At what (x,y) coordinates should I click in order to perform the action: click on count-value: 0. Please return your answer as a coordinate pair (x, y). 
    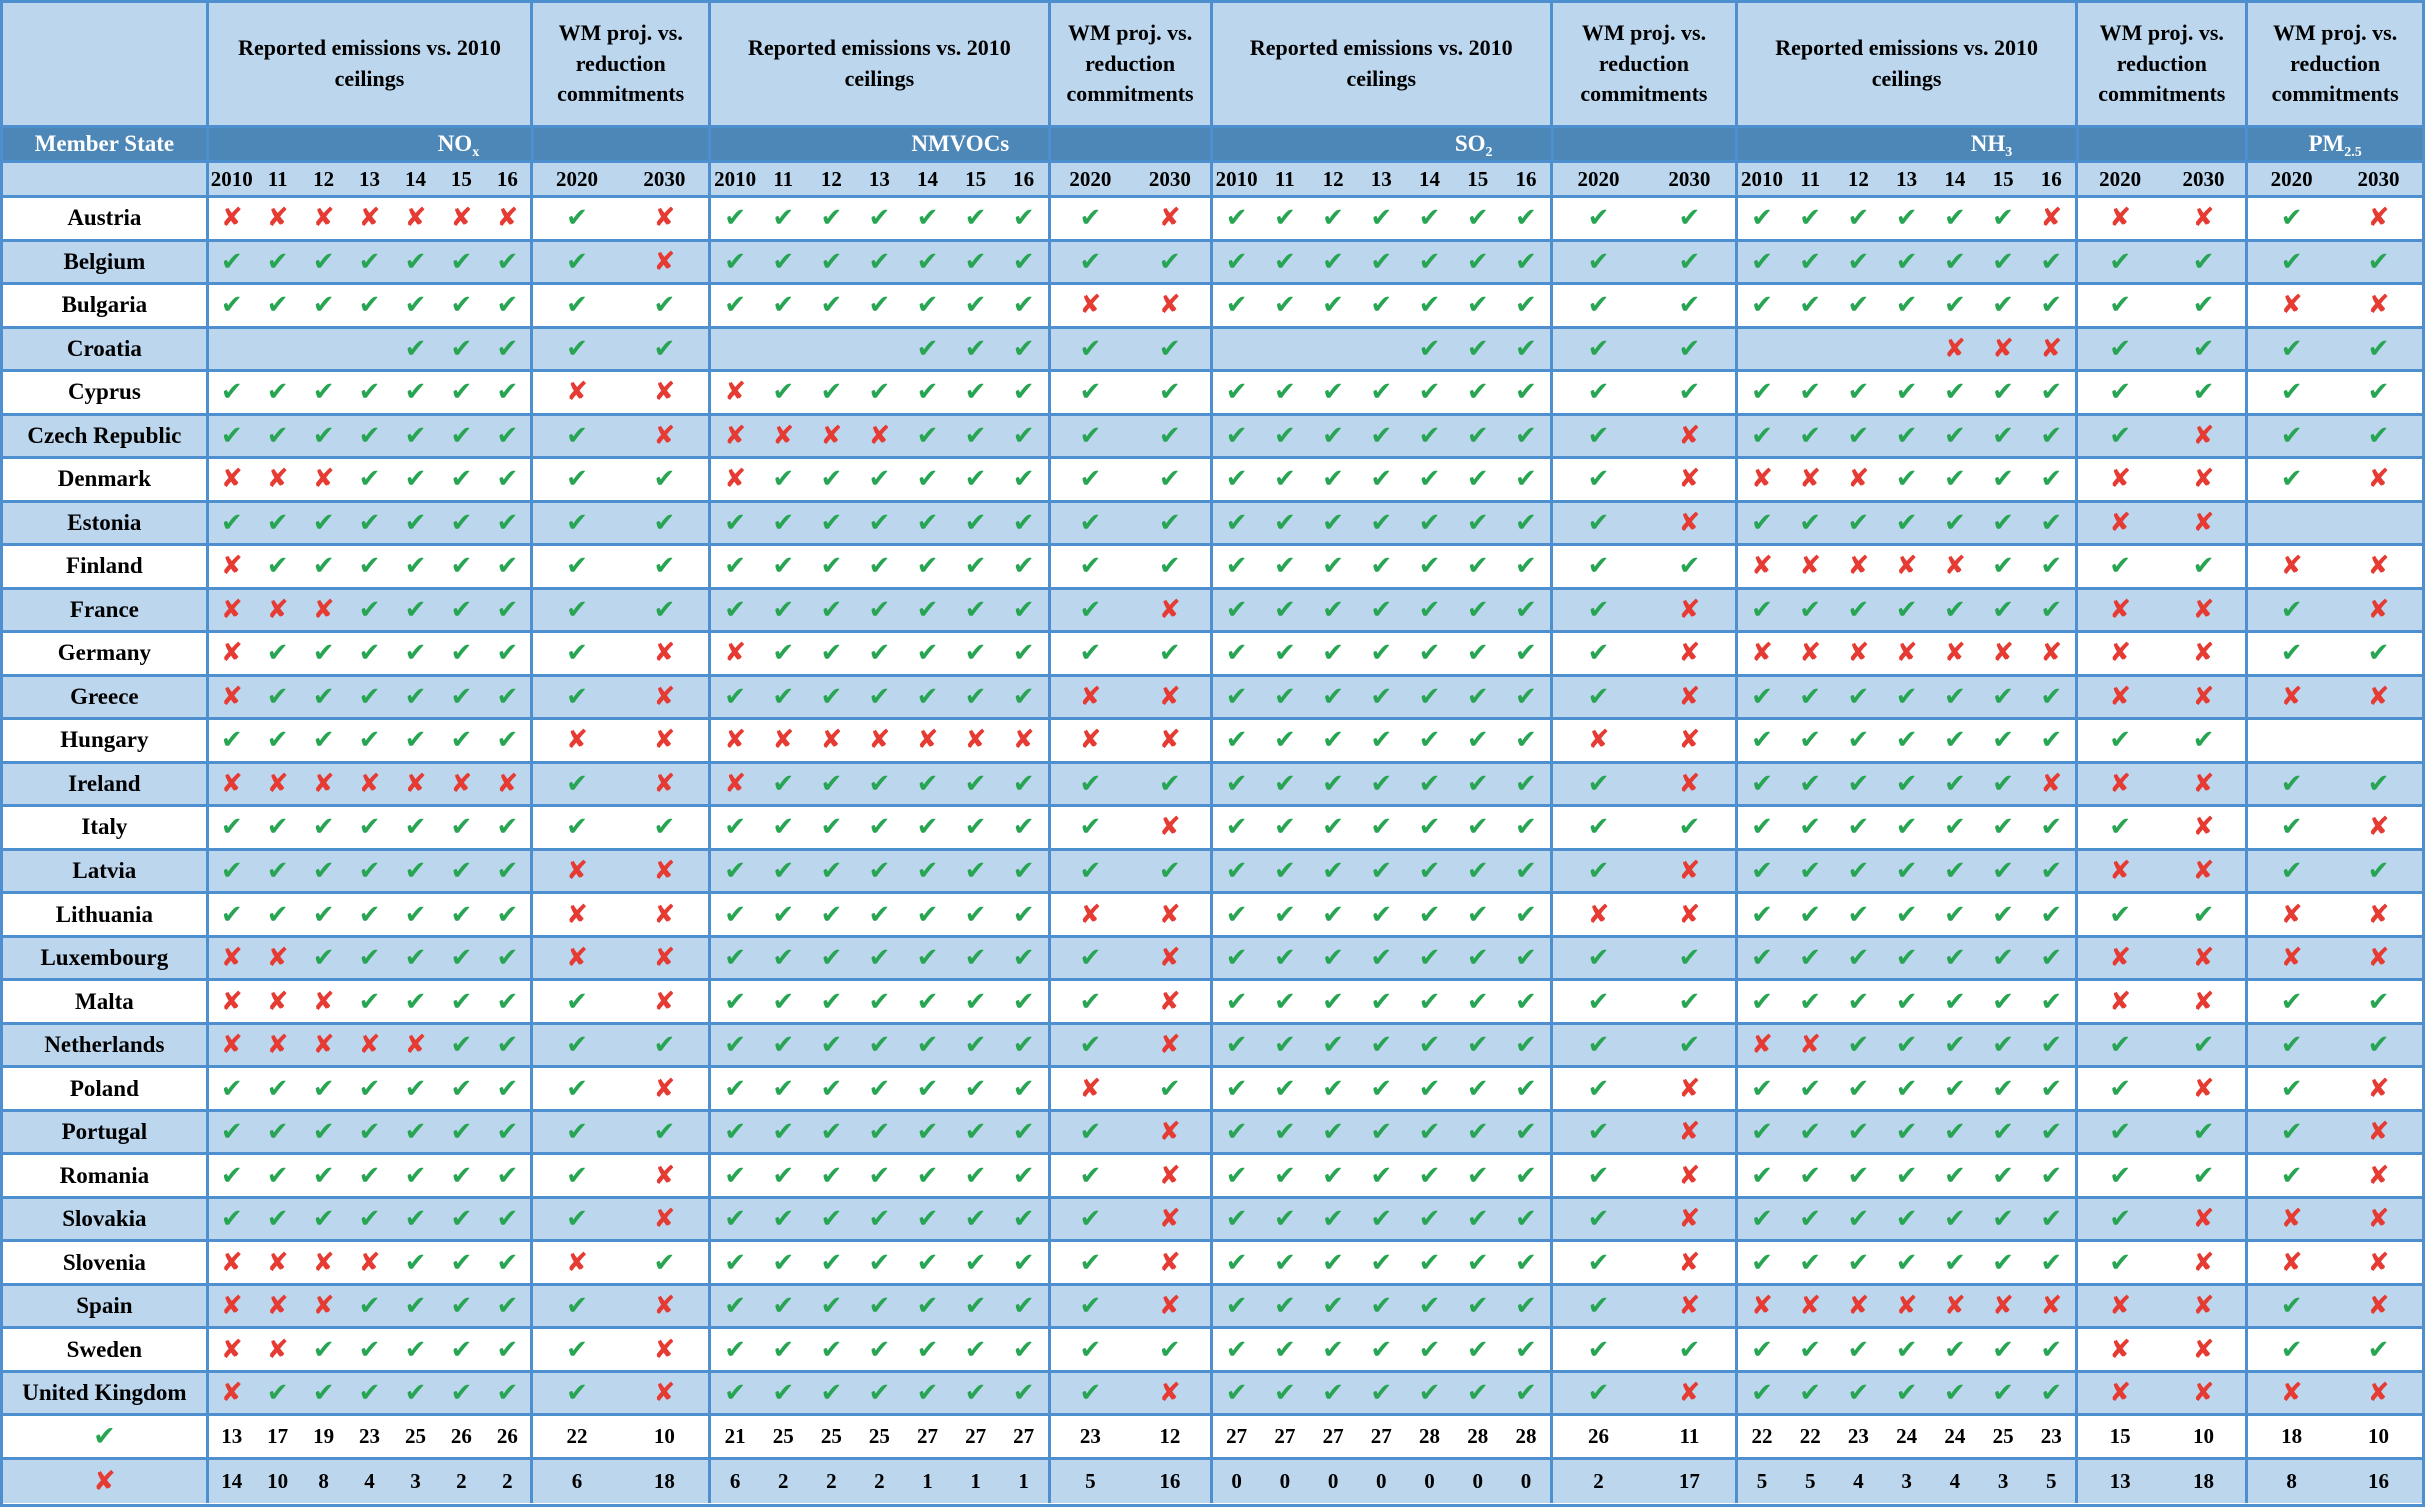
    Looking at the image, I should click on (1333, 1481).